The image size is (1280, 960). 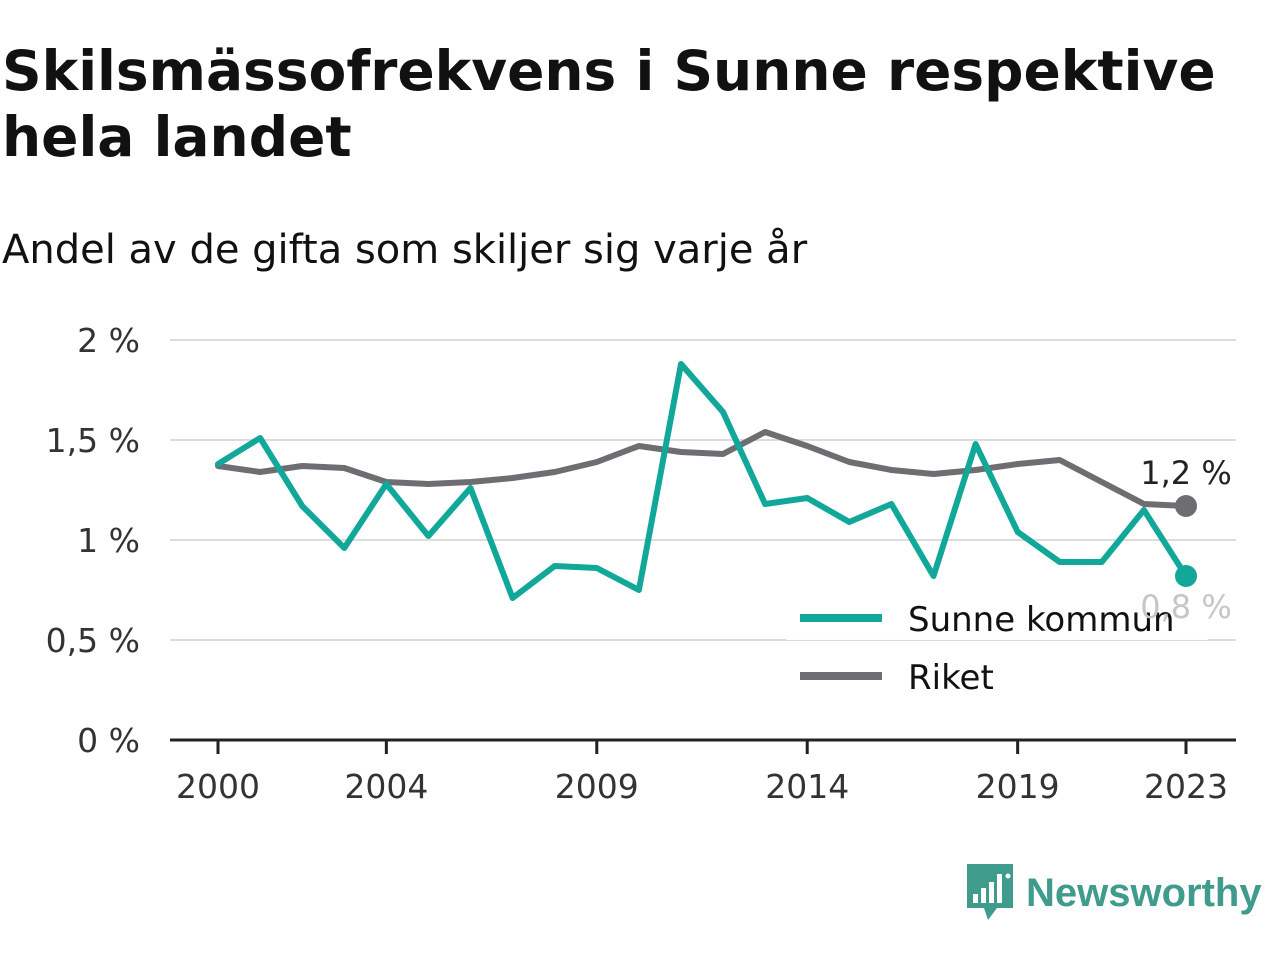 What do you see at coordinates (1041, 620) in the screenshot?
I see `legend-label: Sunne kommun` at bounding box center [1041, 620].